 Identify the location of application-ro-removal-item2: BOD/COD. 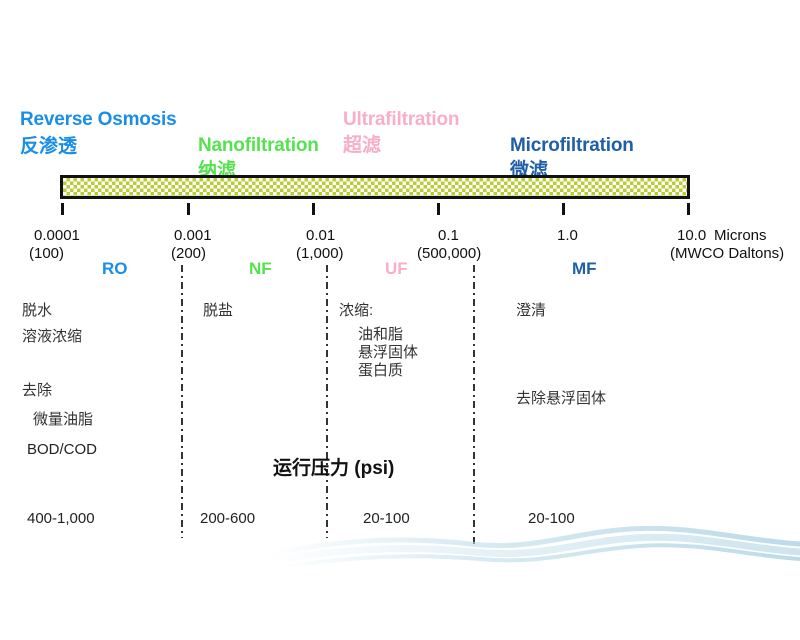
(62, 449).